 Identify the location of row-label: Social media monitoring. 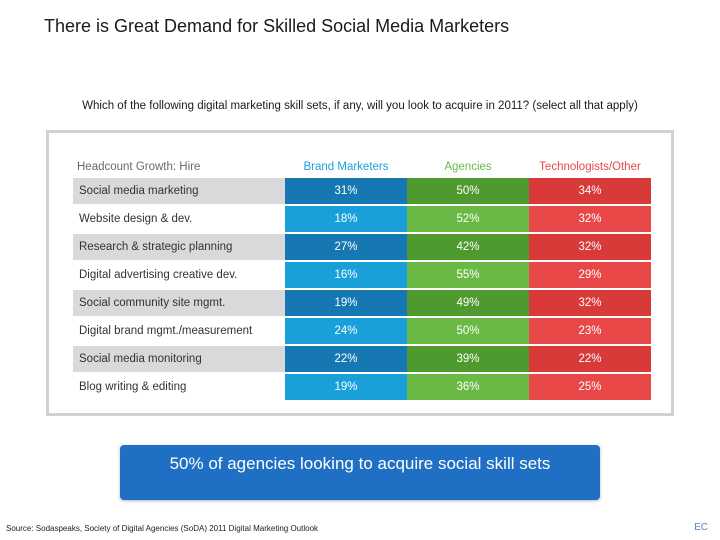
(179, 359).